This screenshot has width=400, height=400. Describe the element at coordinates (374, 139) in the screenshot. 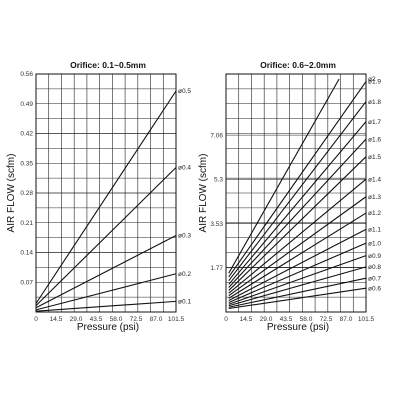

I see `series-label: ø1.6` at that location.